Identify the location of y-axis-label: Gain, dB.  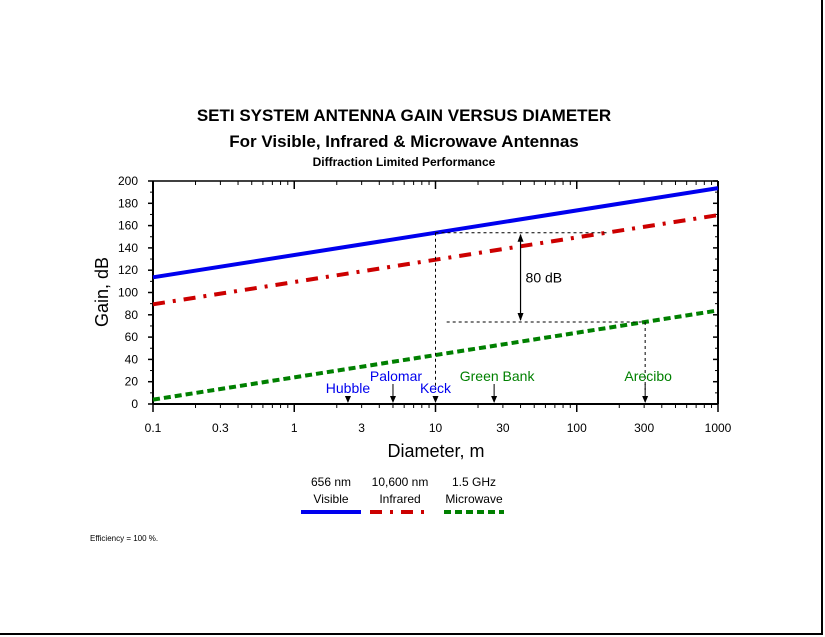
(102, 292).